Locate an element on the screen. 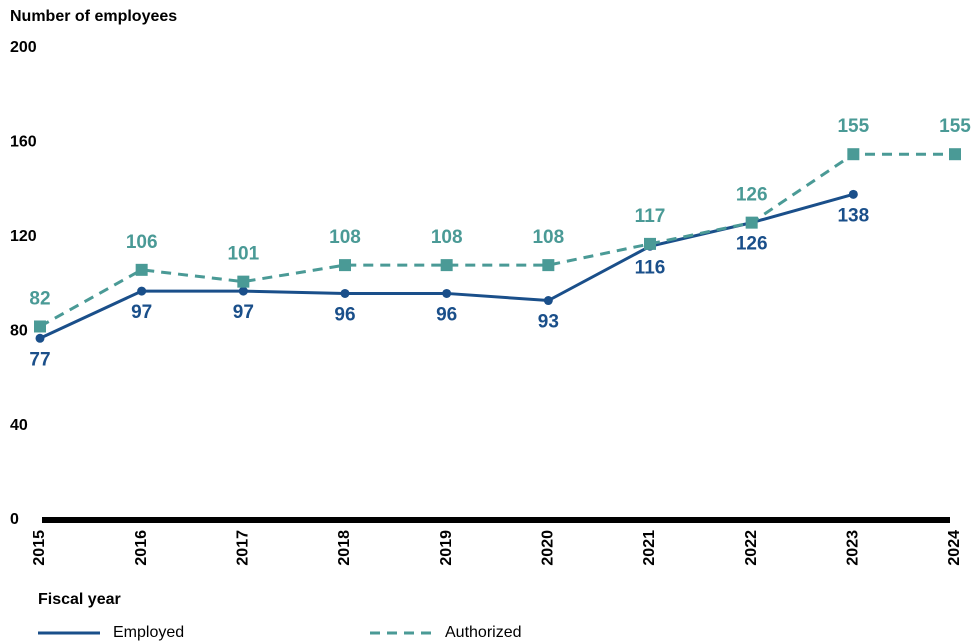  x-tick-label: 2019 is located at coordinates (446, 548).